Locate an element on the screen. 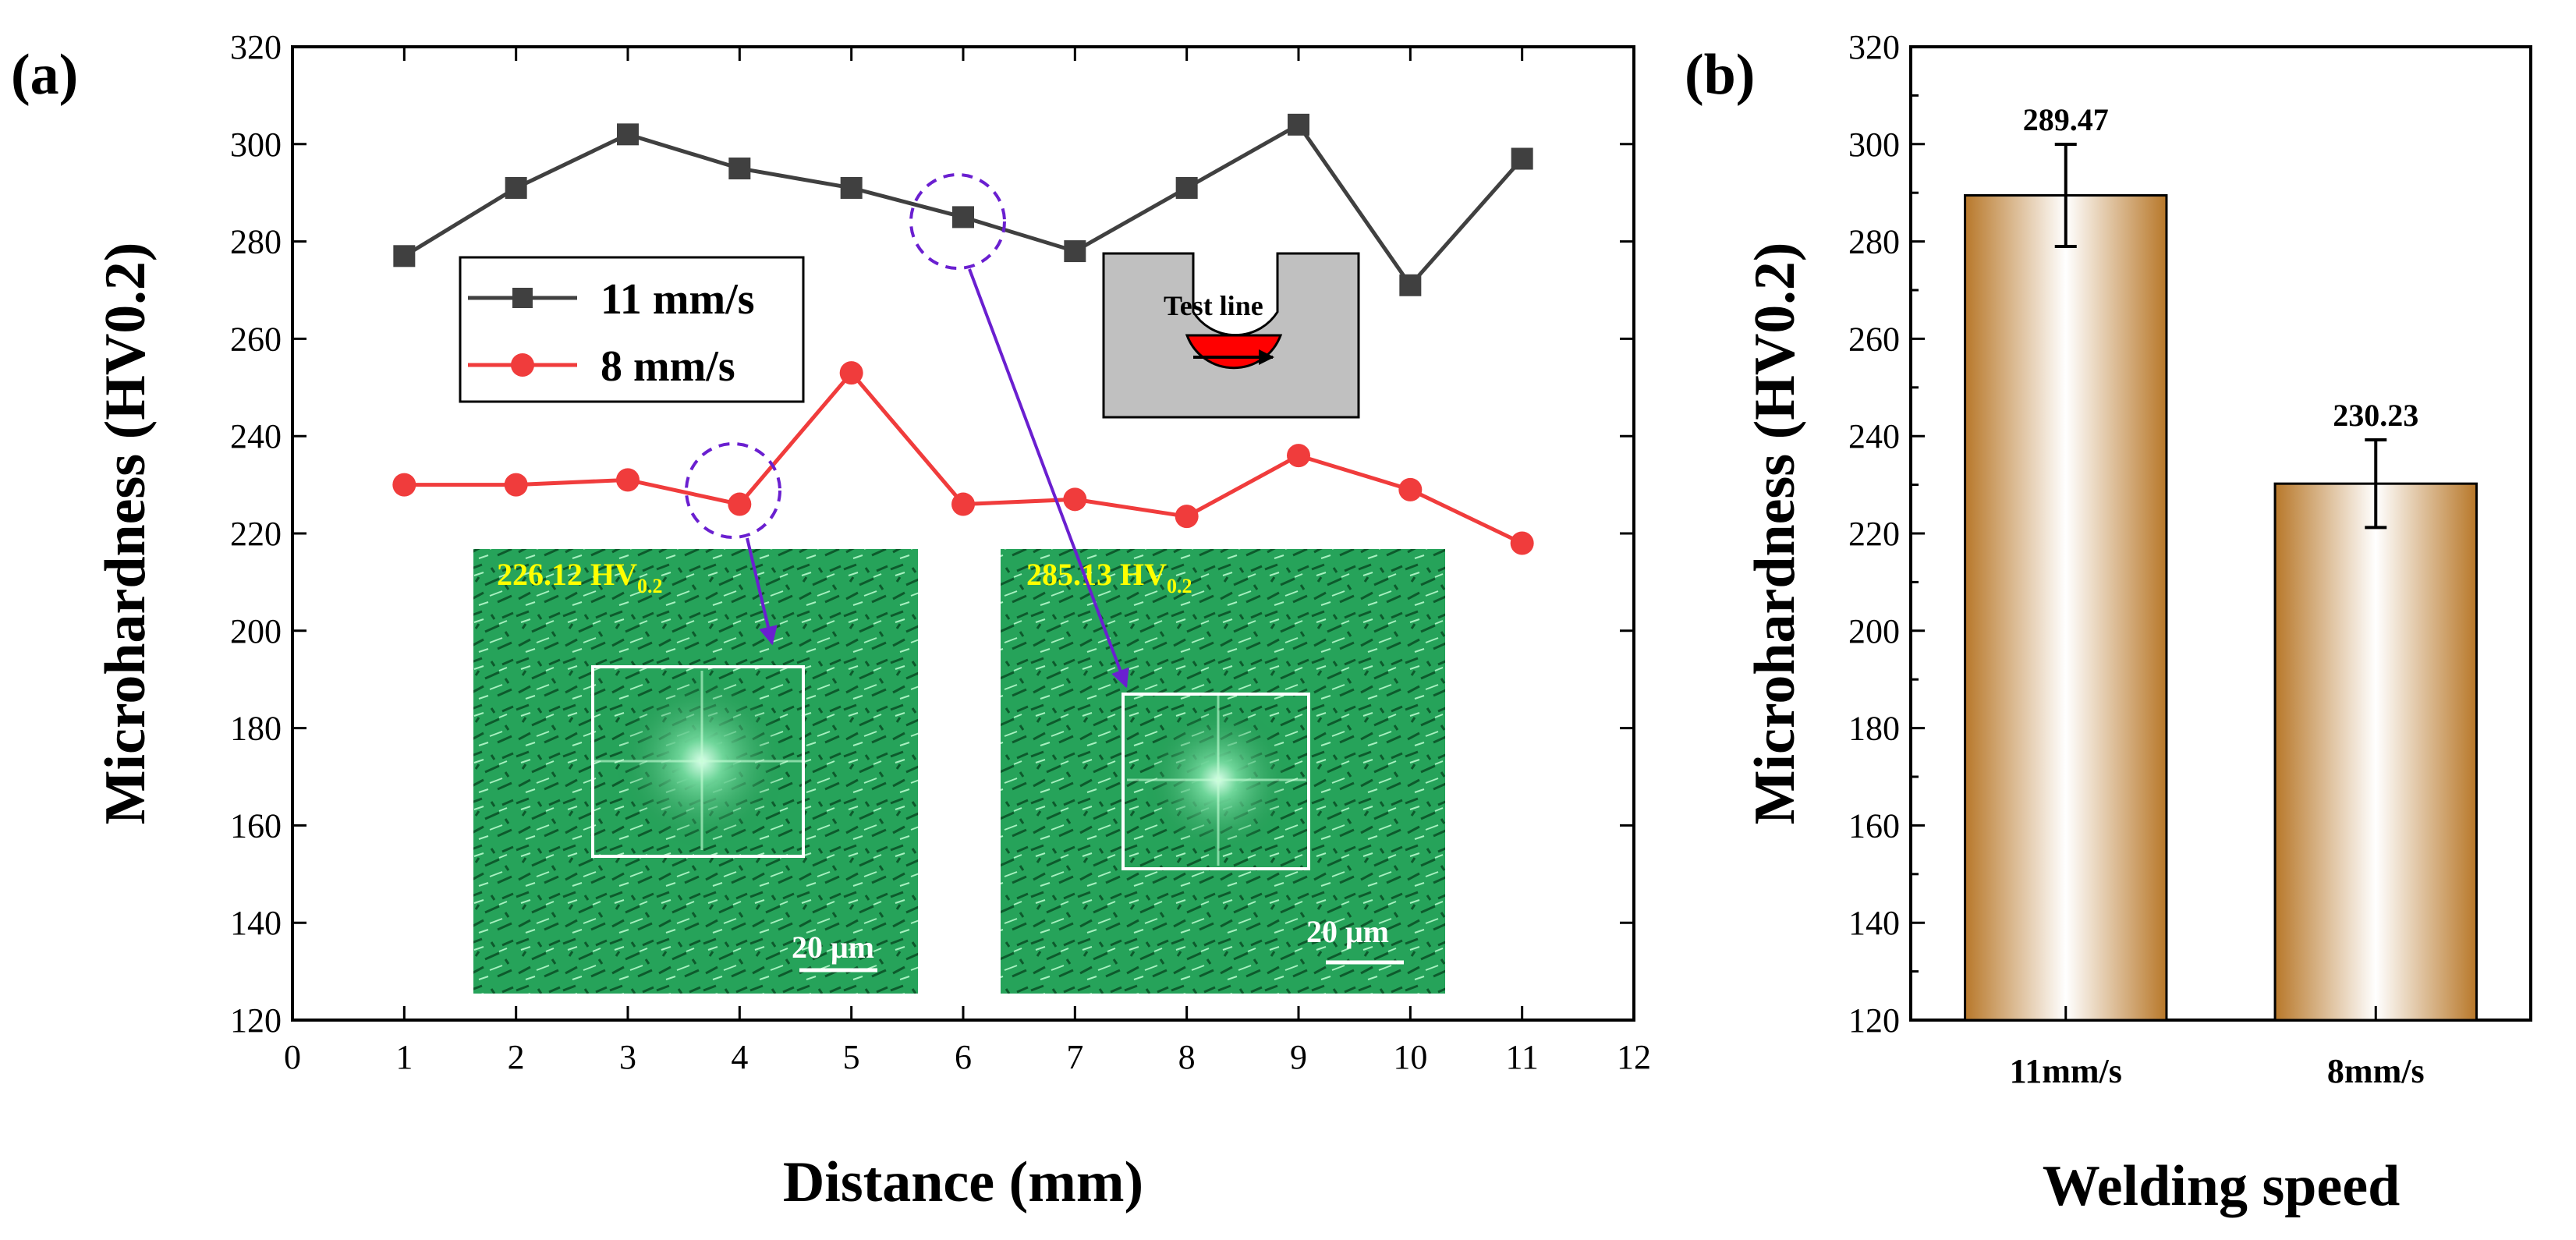 This screenshot has height=1240, width=2576. x-tick-label: 9 is located at coordinates (1298, 1057).